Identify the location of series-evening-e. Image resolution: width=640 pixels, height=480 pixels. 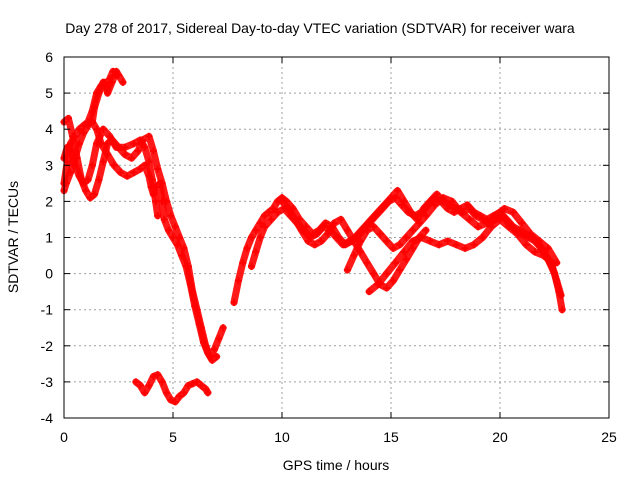
(460, 255).